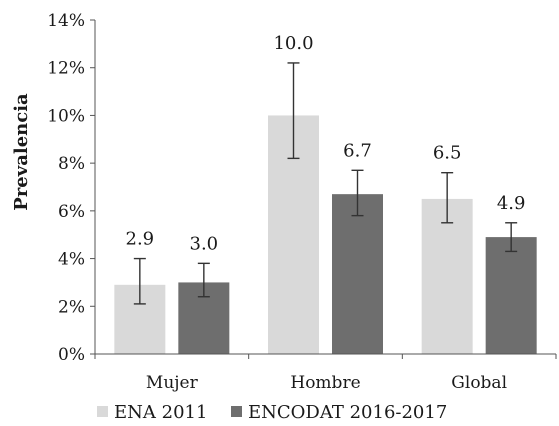 This screenshot has width=559, height=426. I want to click on y-tick-label: 0%, so click(71, 355).